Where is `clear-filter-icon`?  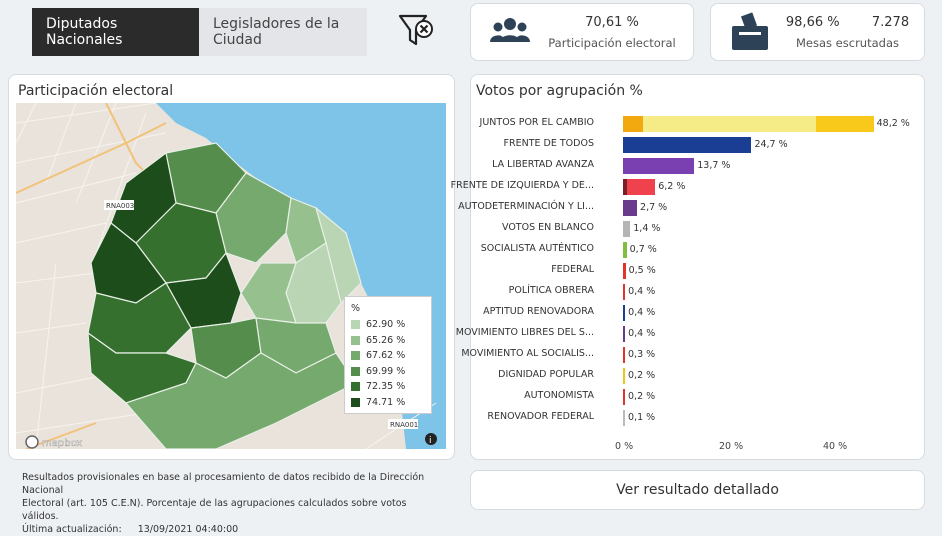
clear-filter-icon is located at coordinates (416, 32).